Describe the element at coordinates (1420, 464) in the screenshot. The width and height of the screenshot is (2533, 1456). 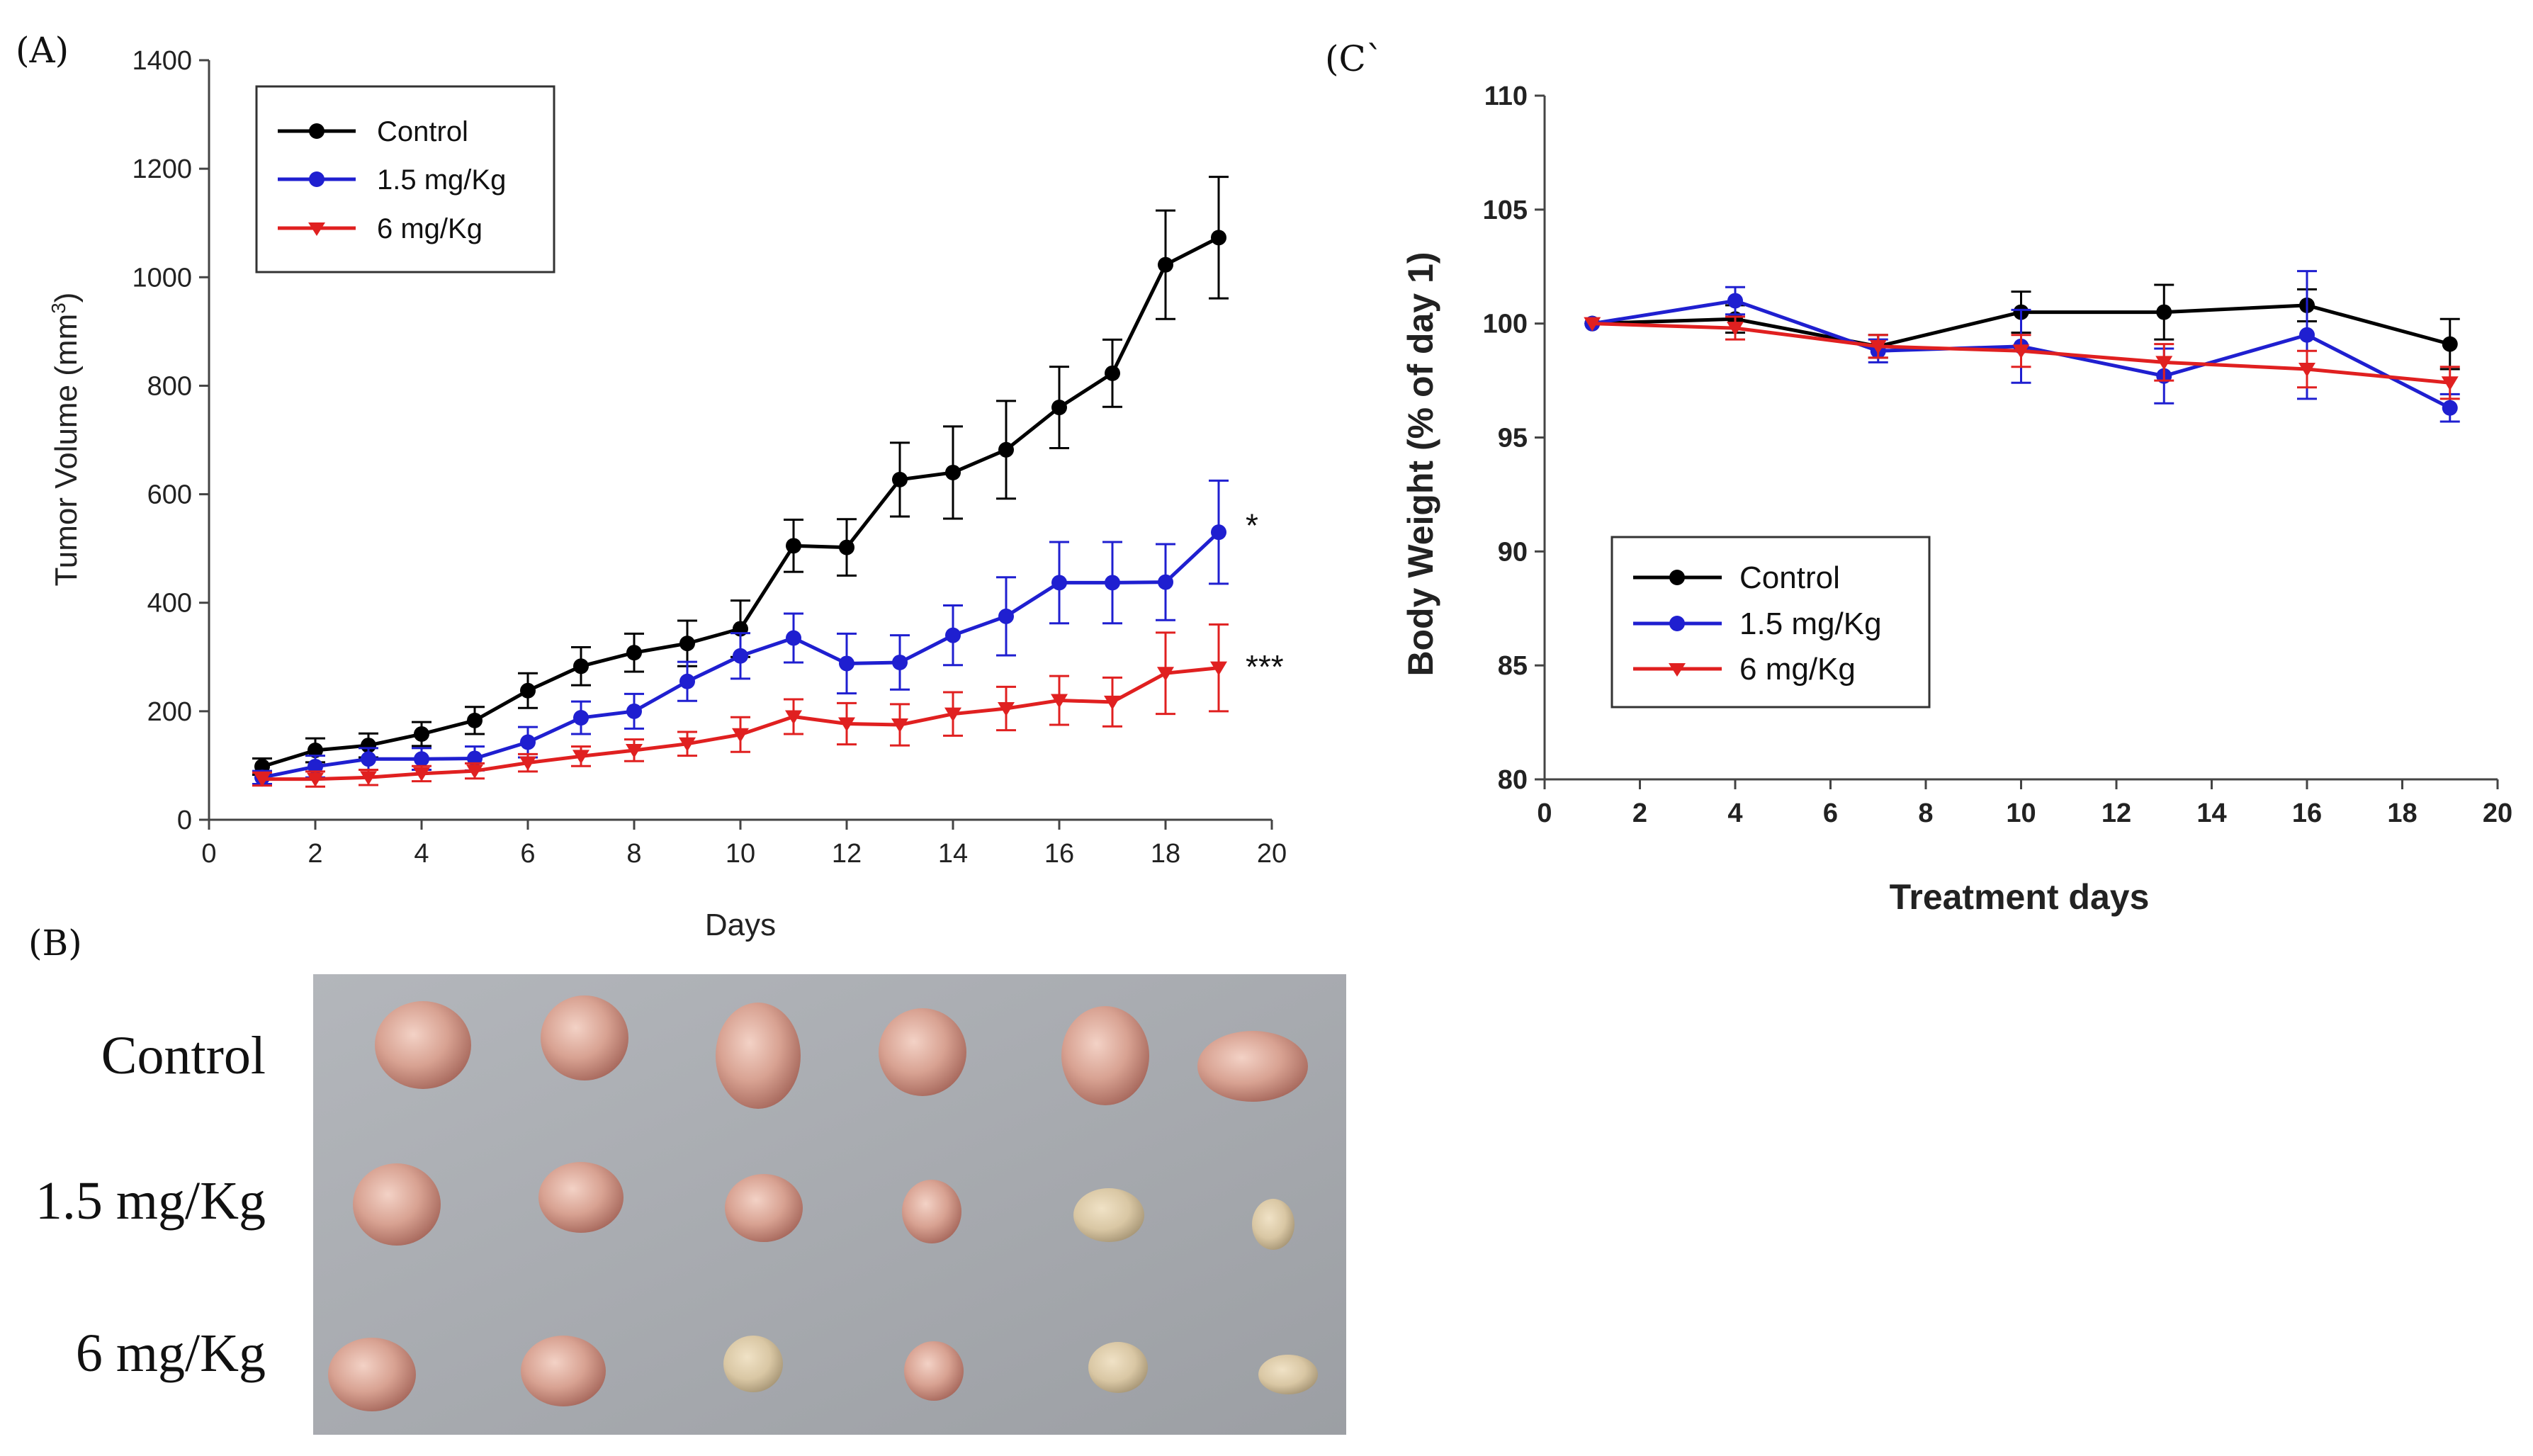
I see `chart-c-ylabel: Body Weight (% of day 1)` at that location.